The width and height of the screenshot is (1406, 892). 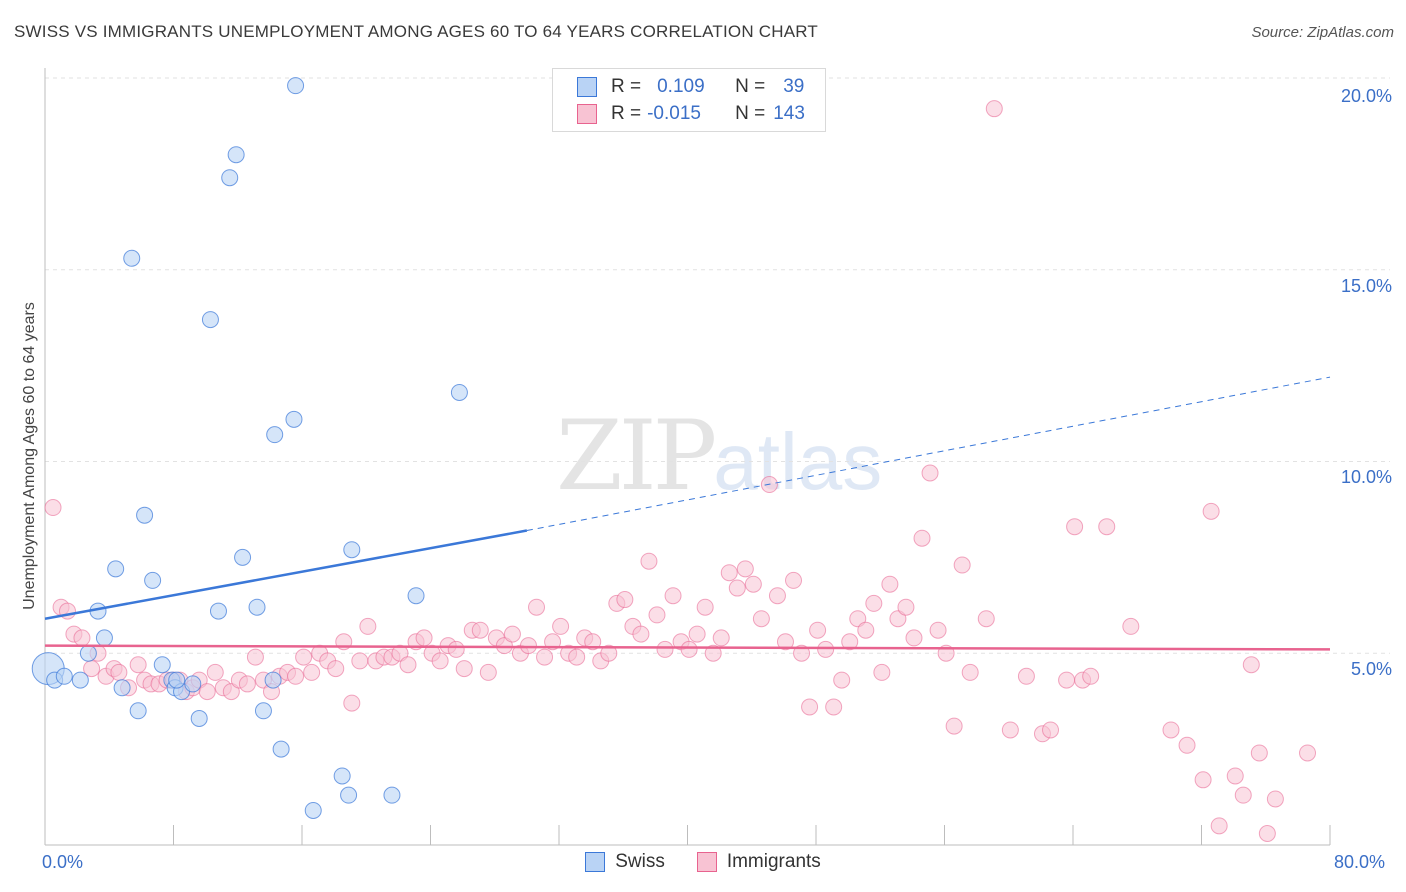 What do you see at coordinates (1360, 862) in the screenshot?
I see `x-tick-label-max: 80.0%` at bounding box center [1360, 862].